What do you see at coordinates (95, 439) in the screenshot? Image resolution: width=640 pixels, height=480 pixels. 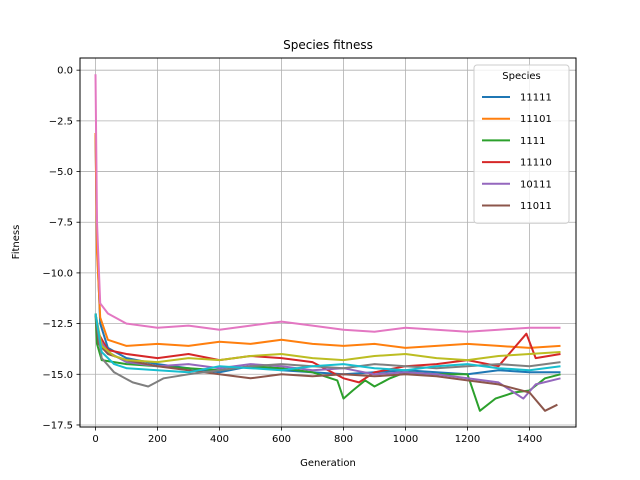 I see `x-tick-label: 0` at bounding box center [95, 439].